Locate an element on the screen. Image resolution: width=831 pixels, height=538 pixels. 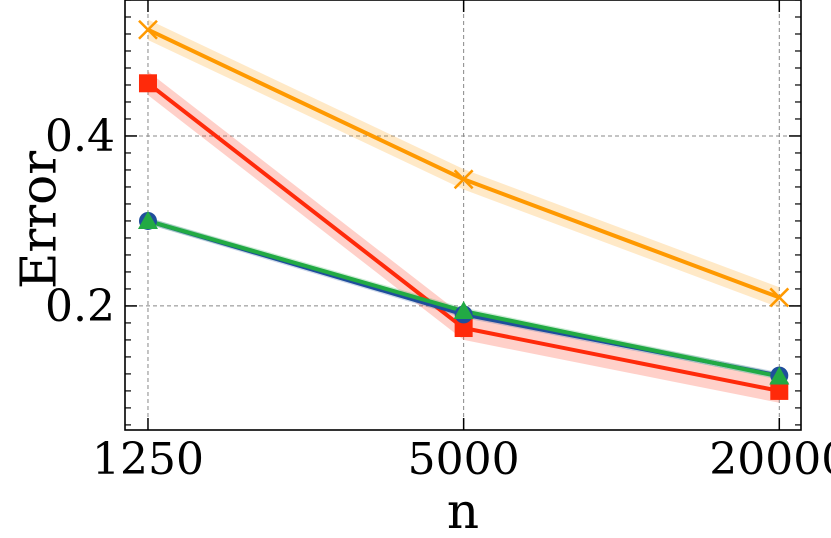
y-tick-label: 0.2 is located at coordinates (80, 306).